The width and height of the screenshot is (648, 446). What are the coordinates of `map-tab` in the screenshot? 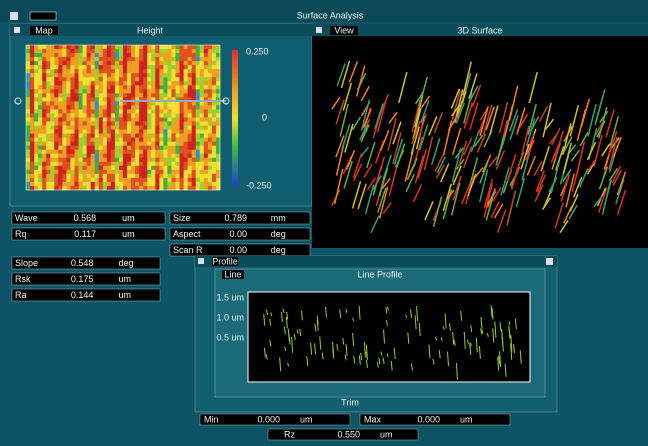 It's located at (44, 30).